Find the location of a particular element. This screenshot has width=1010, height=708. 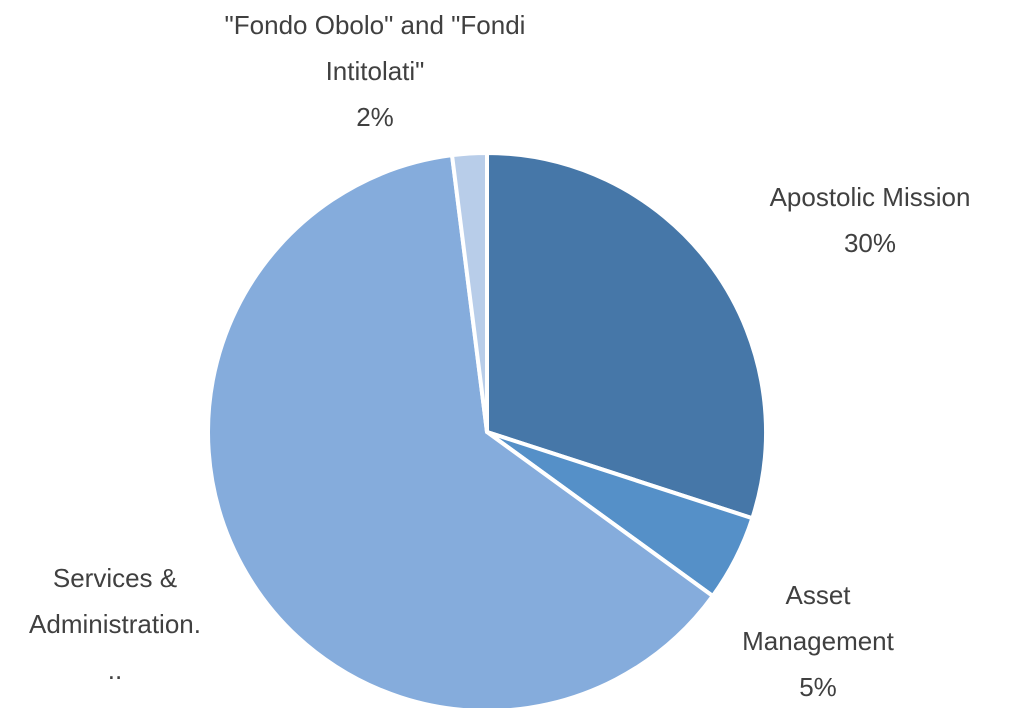

slice-label: Asset Management 5% is located at coordinates (818, 640).